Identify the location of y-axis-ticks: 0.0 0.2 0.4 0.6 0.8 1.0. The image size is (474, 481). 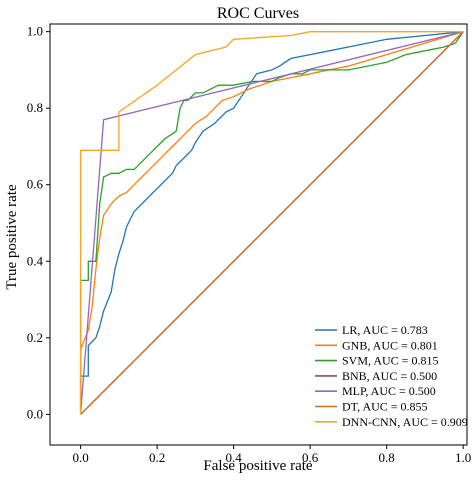
(38, 222).